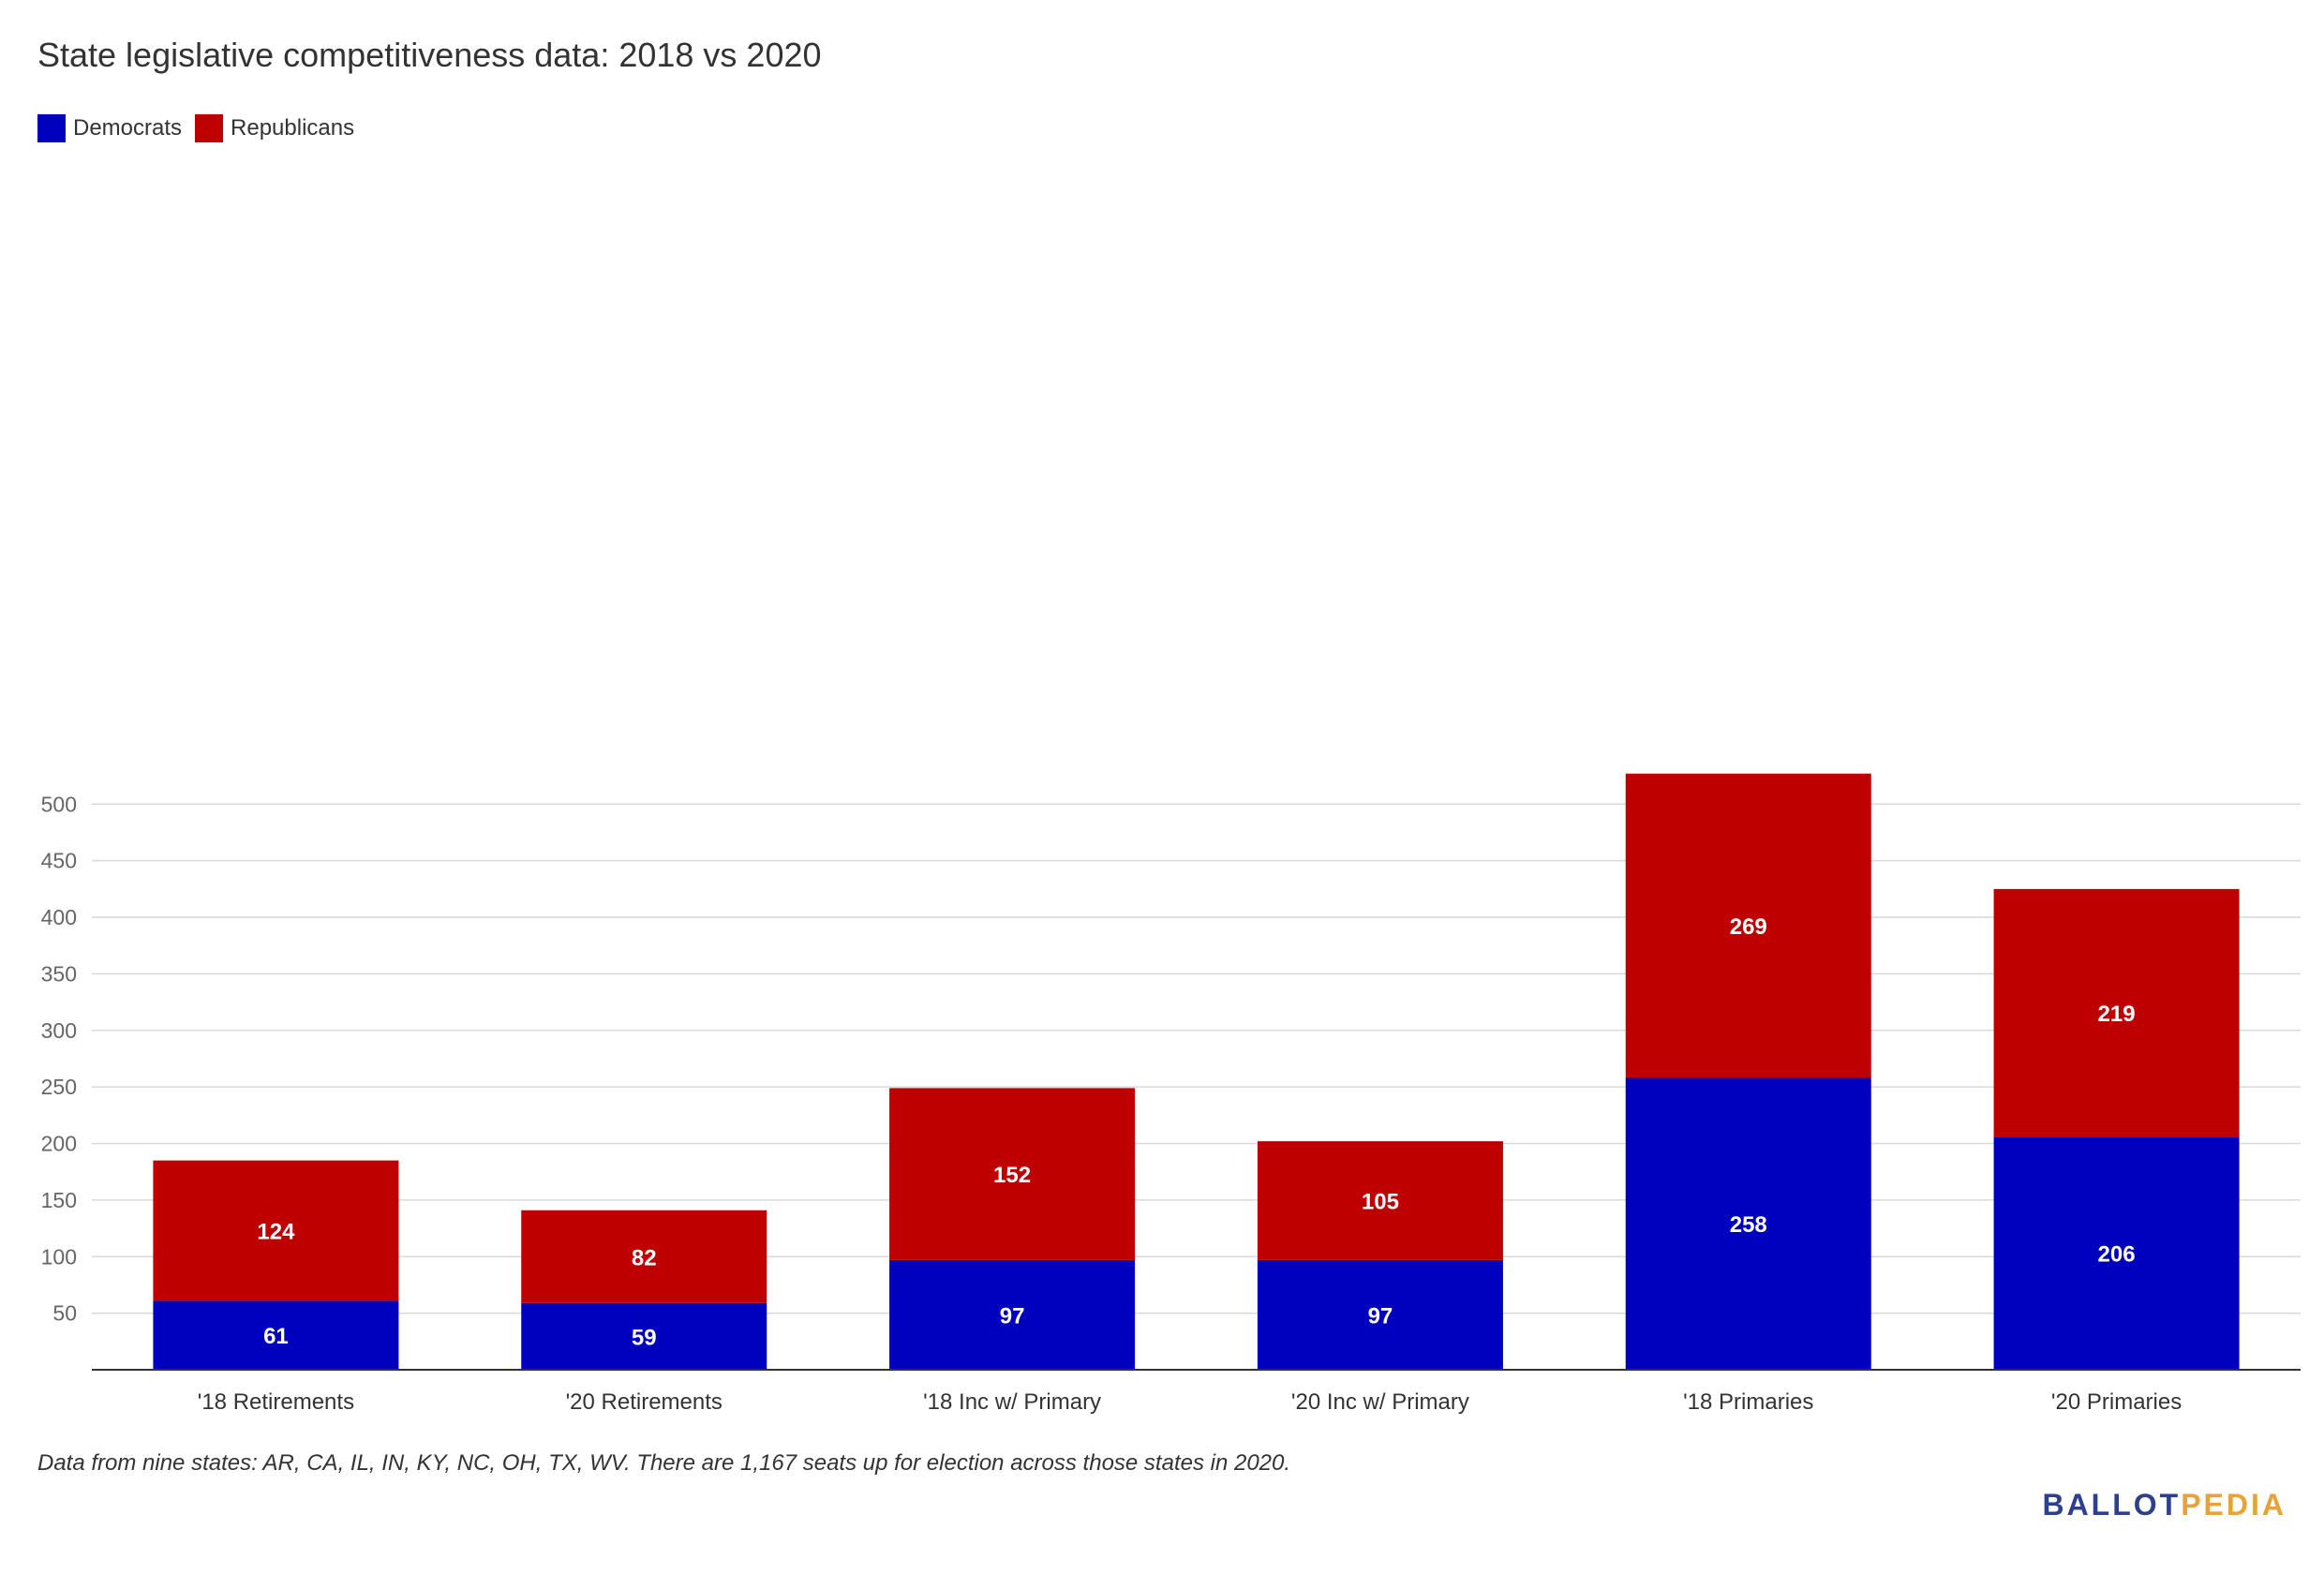  I want to click on data-label: 152, so click(1012, 1175).